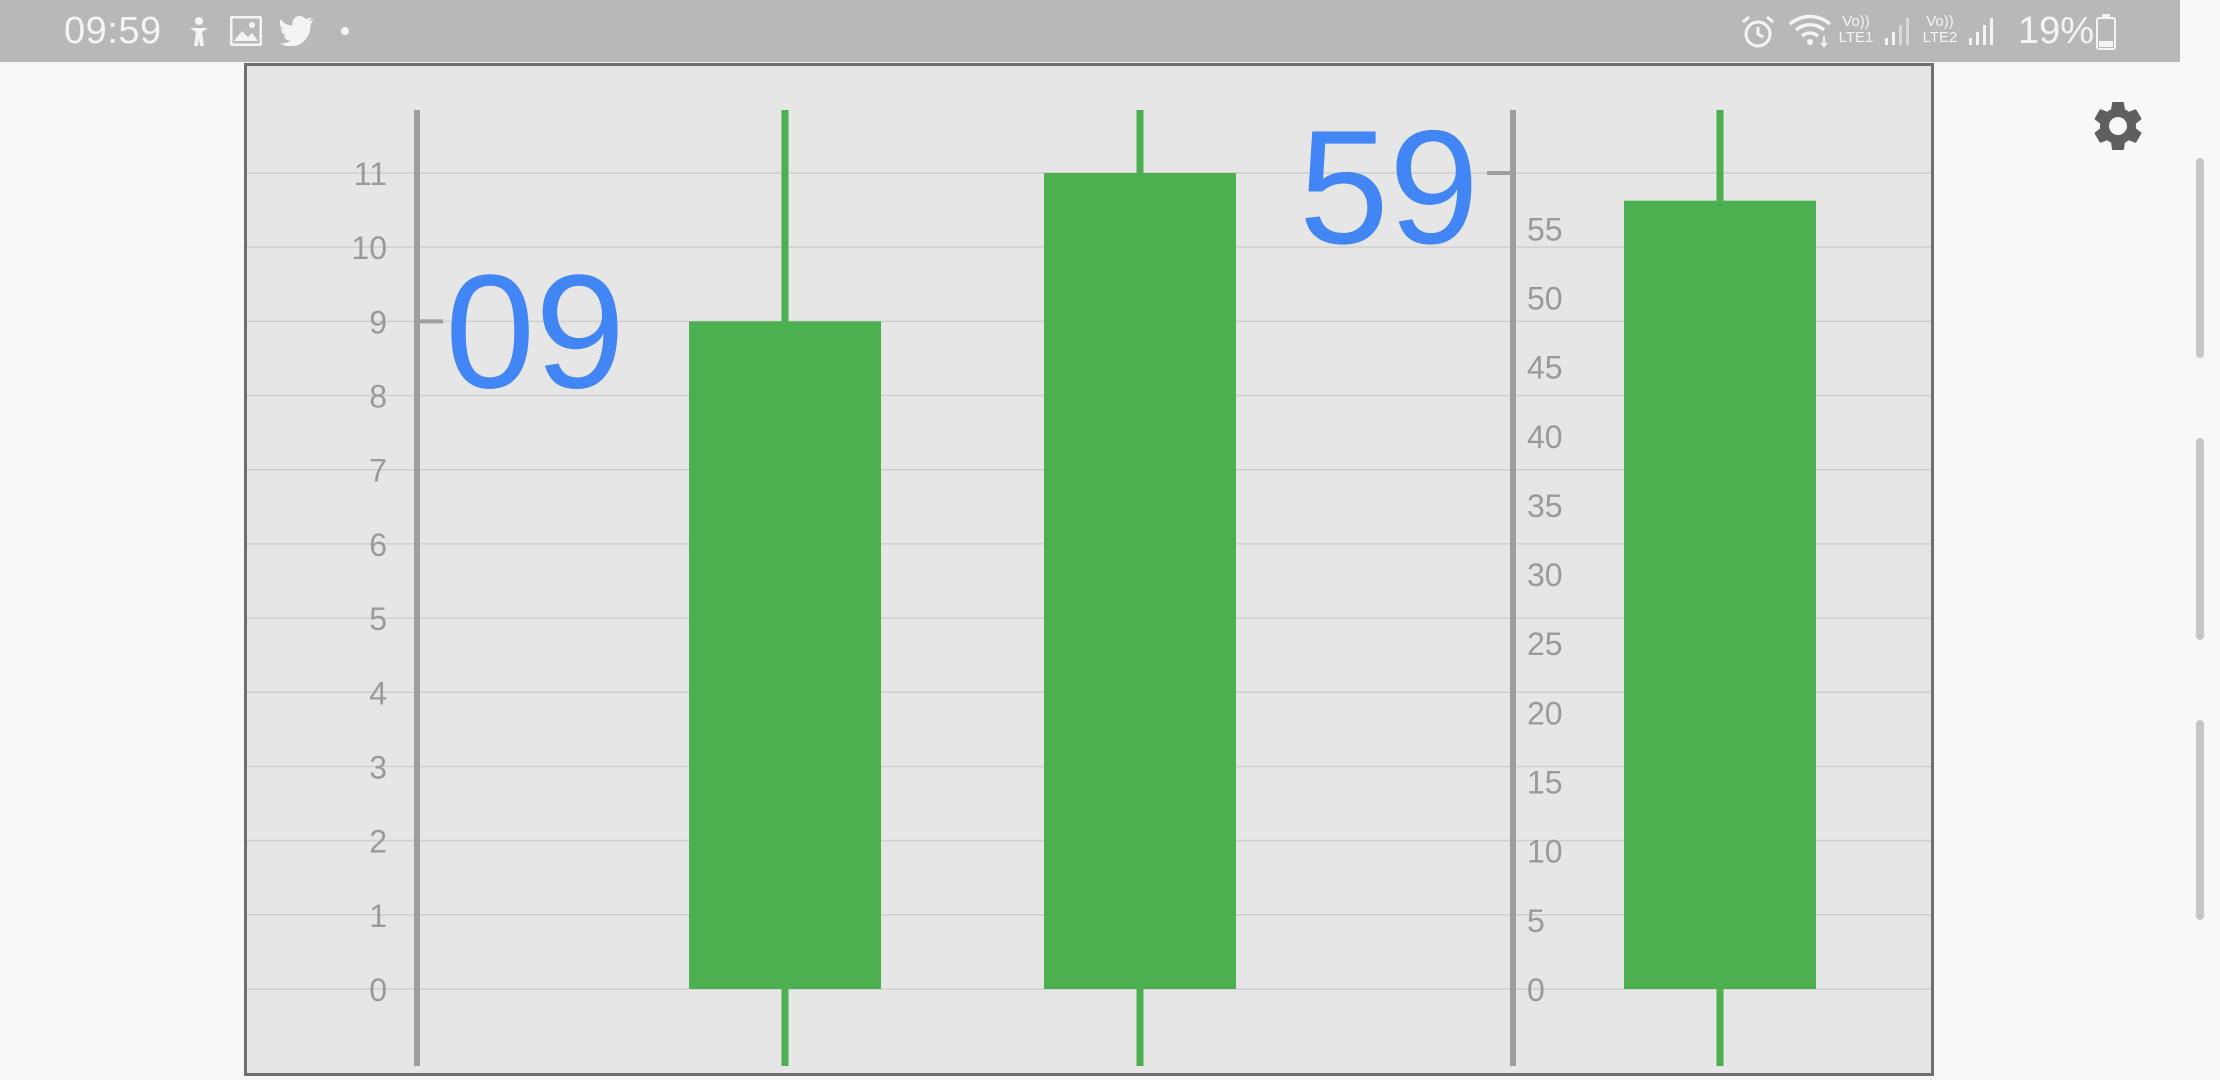  What do you see at coordinates (378, 916) in the screenshot?
I see `hours-tick-label: 1` at bounding box center [378, 916].